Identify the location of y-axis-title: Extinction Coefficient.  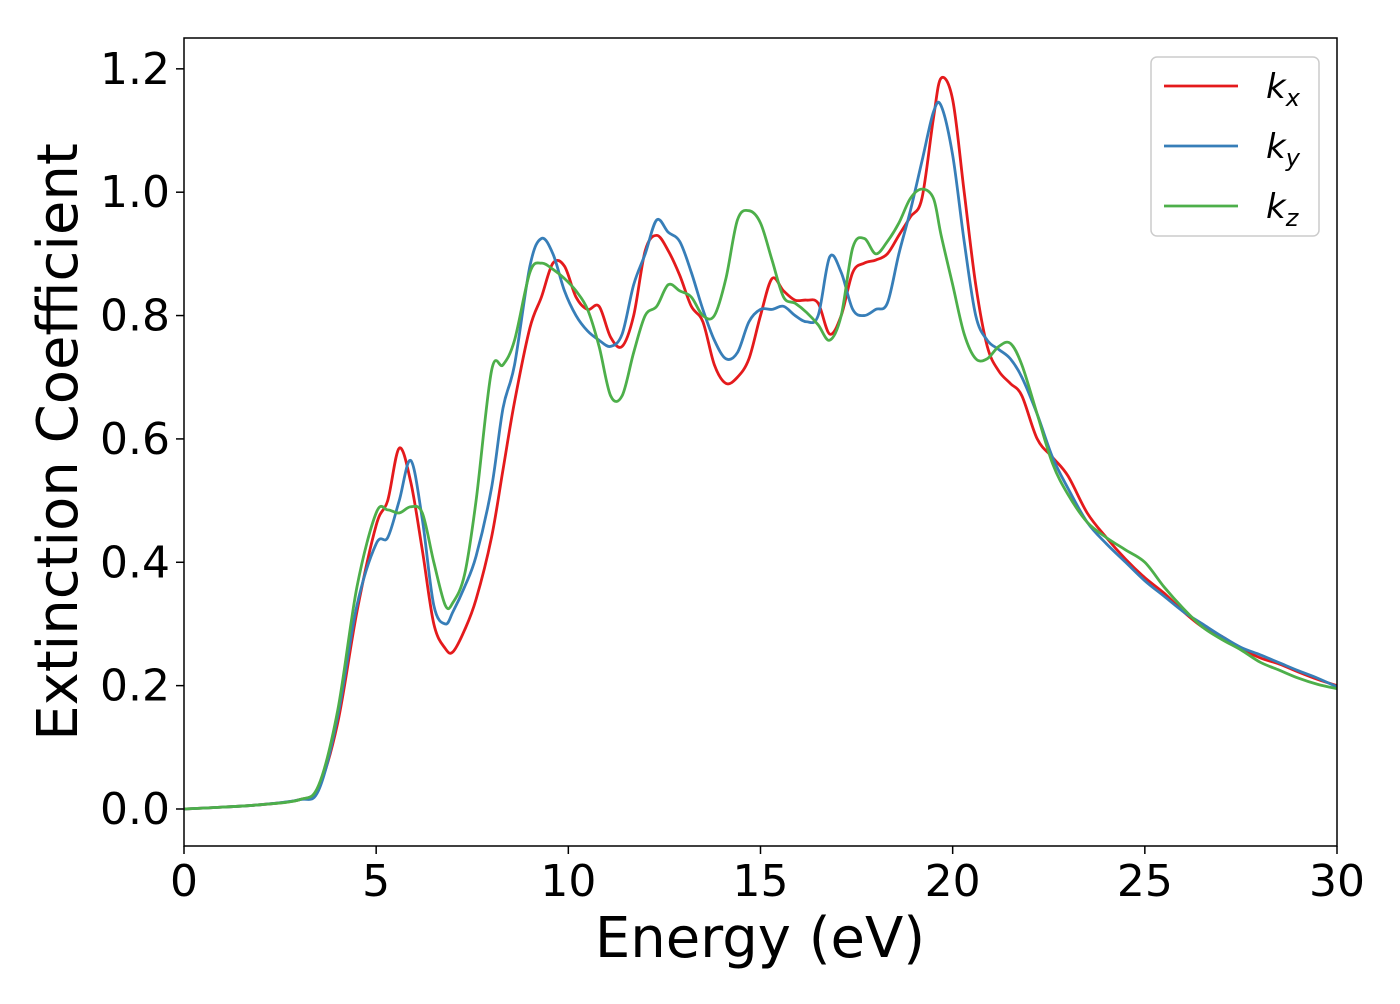
(58, 442).